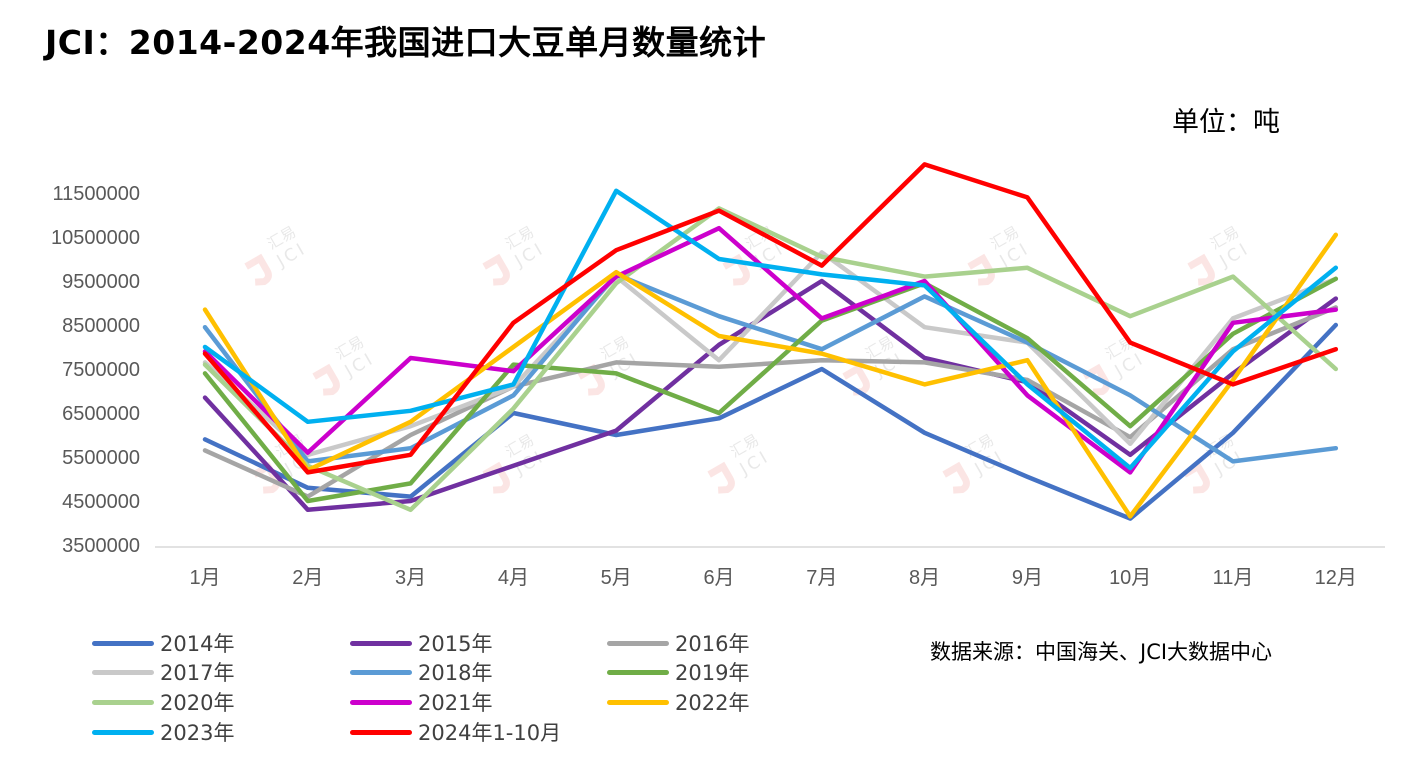 The width and height of the screenshot is (1405, 773). What do you see at coordinates (101, 546) in the screenshot?
I see `y-tick-label: 3500000` at bounding box center [101, 546].